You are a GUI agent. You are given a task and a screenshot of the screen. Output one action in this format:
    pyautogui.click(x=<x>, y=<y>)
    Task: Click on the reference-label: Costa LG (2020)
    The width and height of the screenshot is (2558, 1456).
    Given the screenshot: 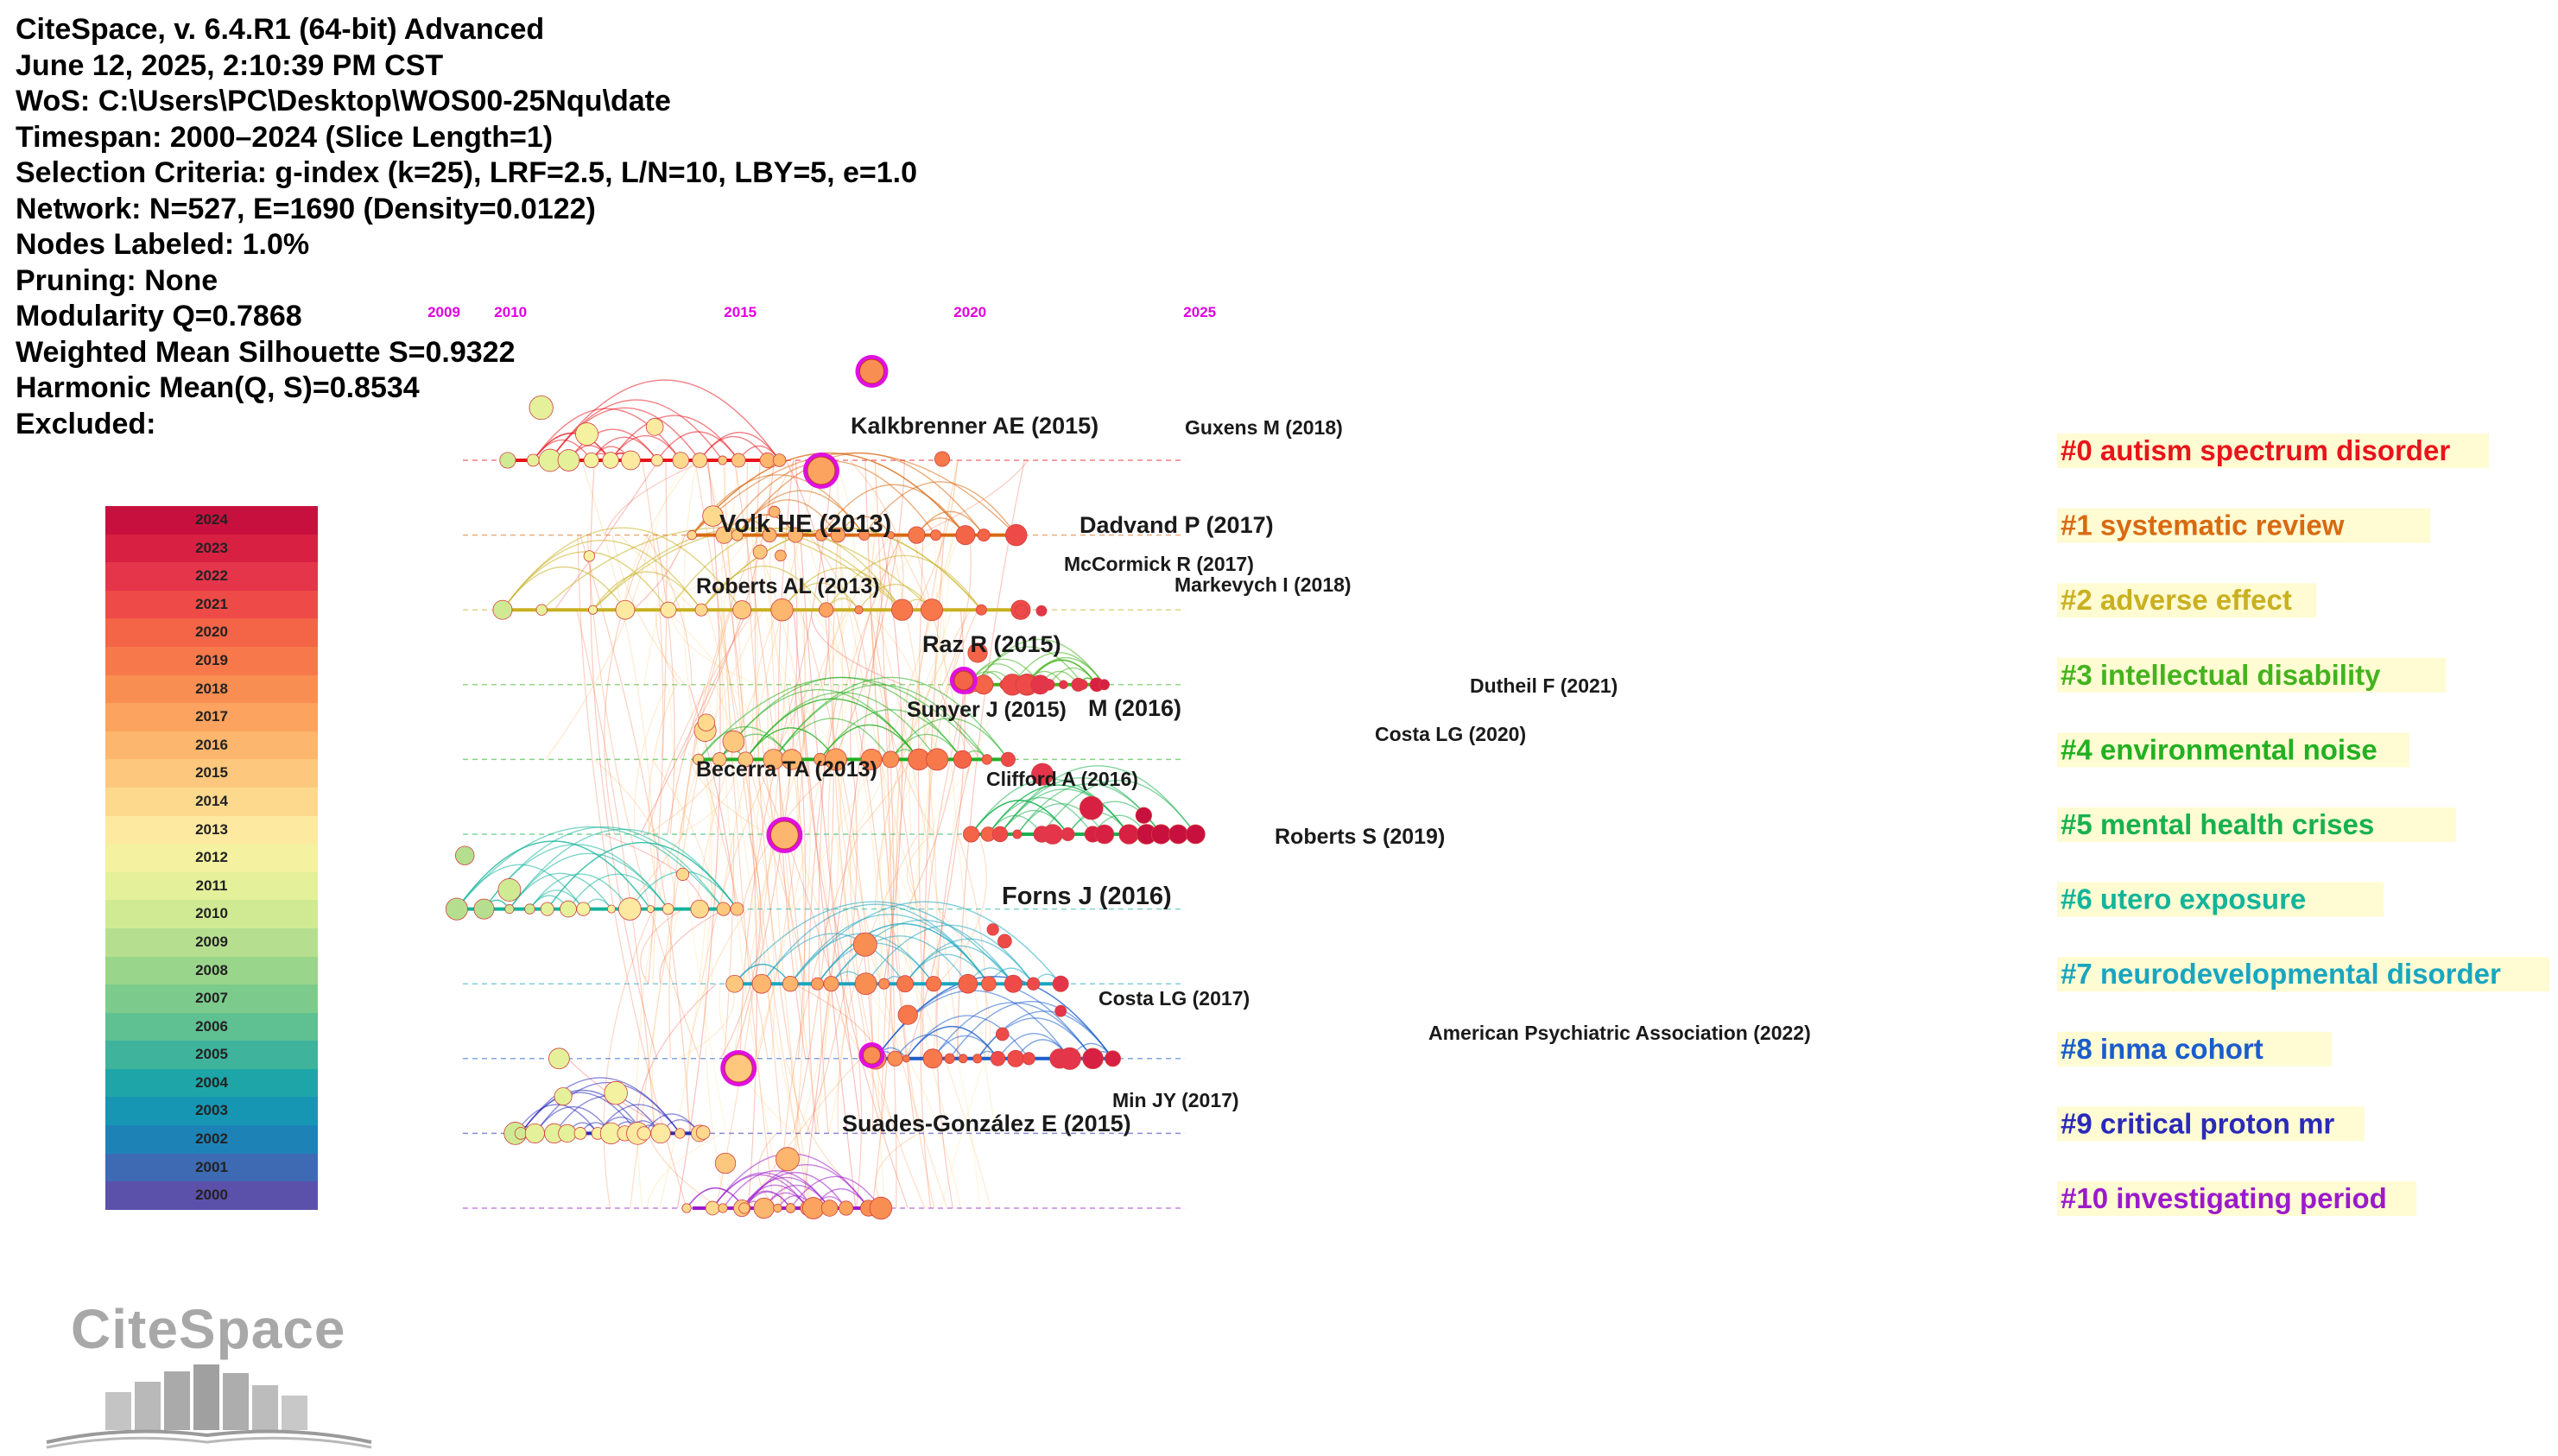 What is the action you would take?
    pyautogui.click(x=1451, y=734)
    